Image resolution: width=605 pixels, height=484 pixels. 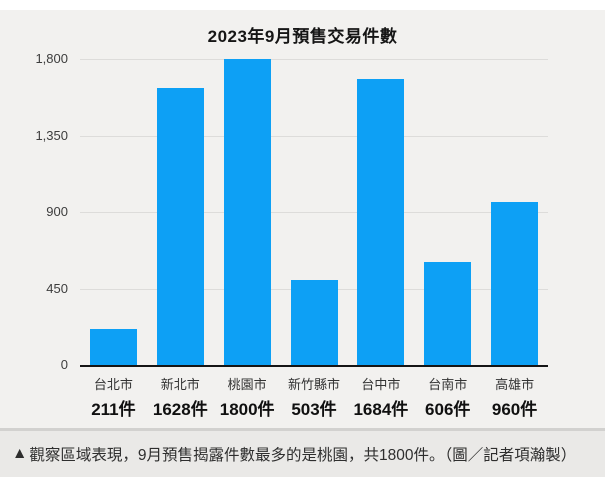 I want to click on x-axis-label: 台中市, so click(x=381, y=384).